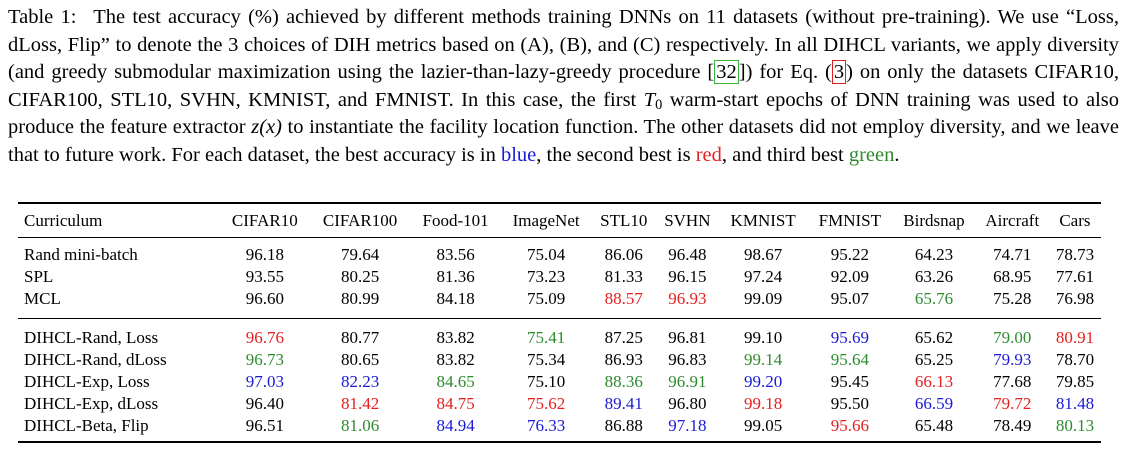 The width and height of the screenshot is (1127, 455). What do you see at coordinates (360, 381) in the screenshot?
I see `accuracy-cell: 82.23` at bounding box center [360, 381].